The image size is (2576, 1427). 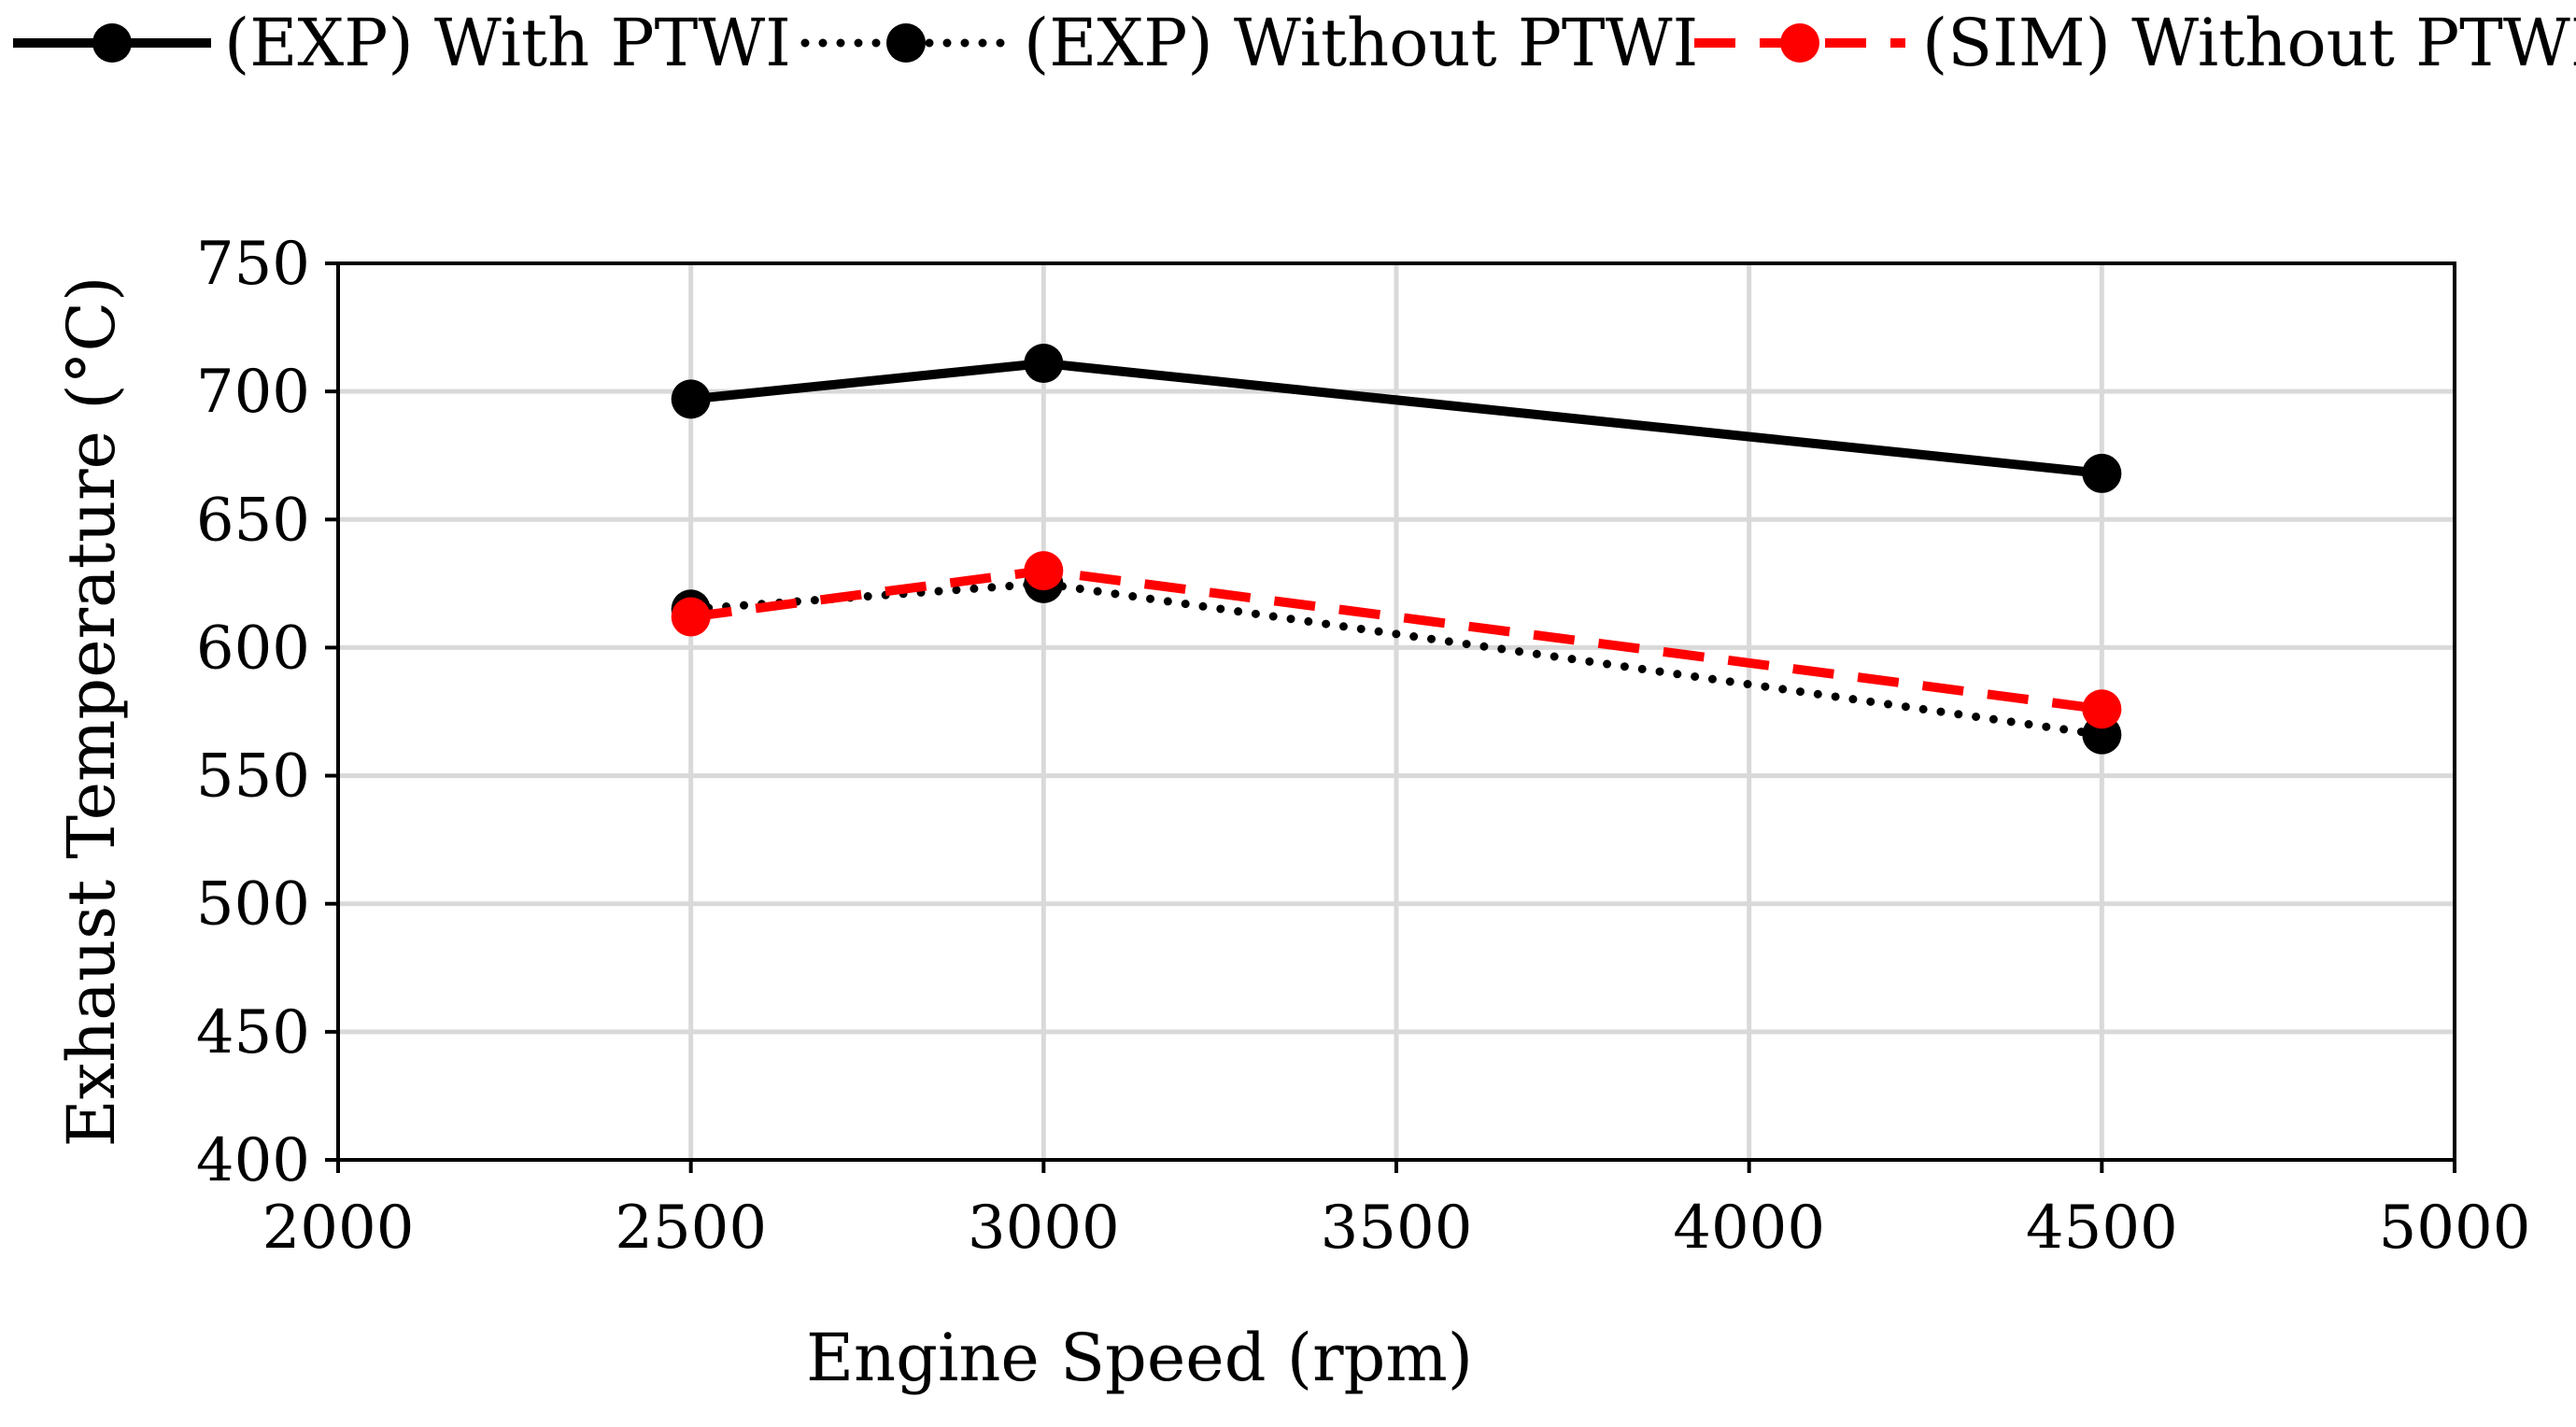 What do you see at coordinates (253, 1160) in the screenshot?
I see `y-tick-label: 400` at bounding box center [253, 1160].